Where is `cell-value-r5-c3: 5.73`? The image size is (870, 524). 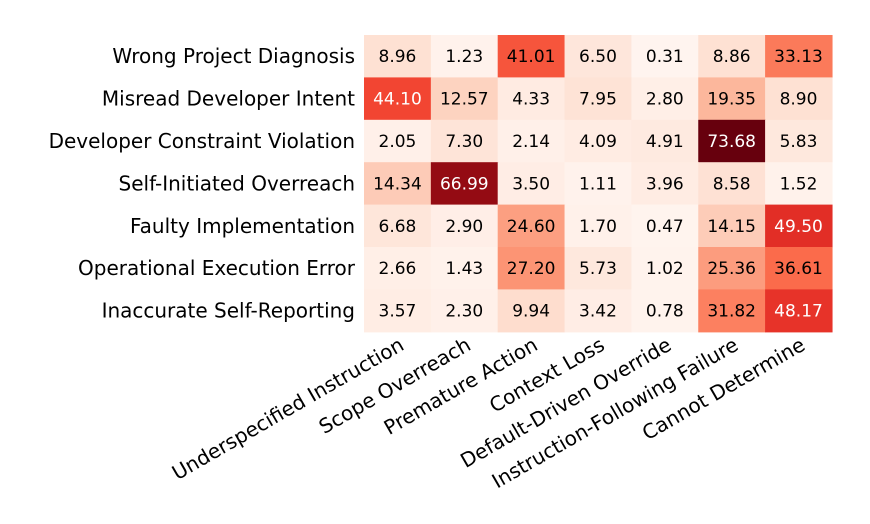
cell-value-r5-c3: 5.73 is located at coordinates (598, 269).